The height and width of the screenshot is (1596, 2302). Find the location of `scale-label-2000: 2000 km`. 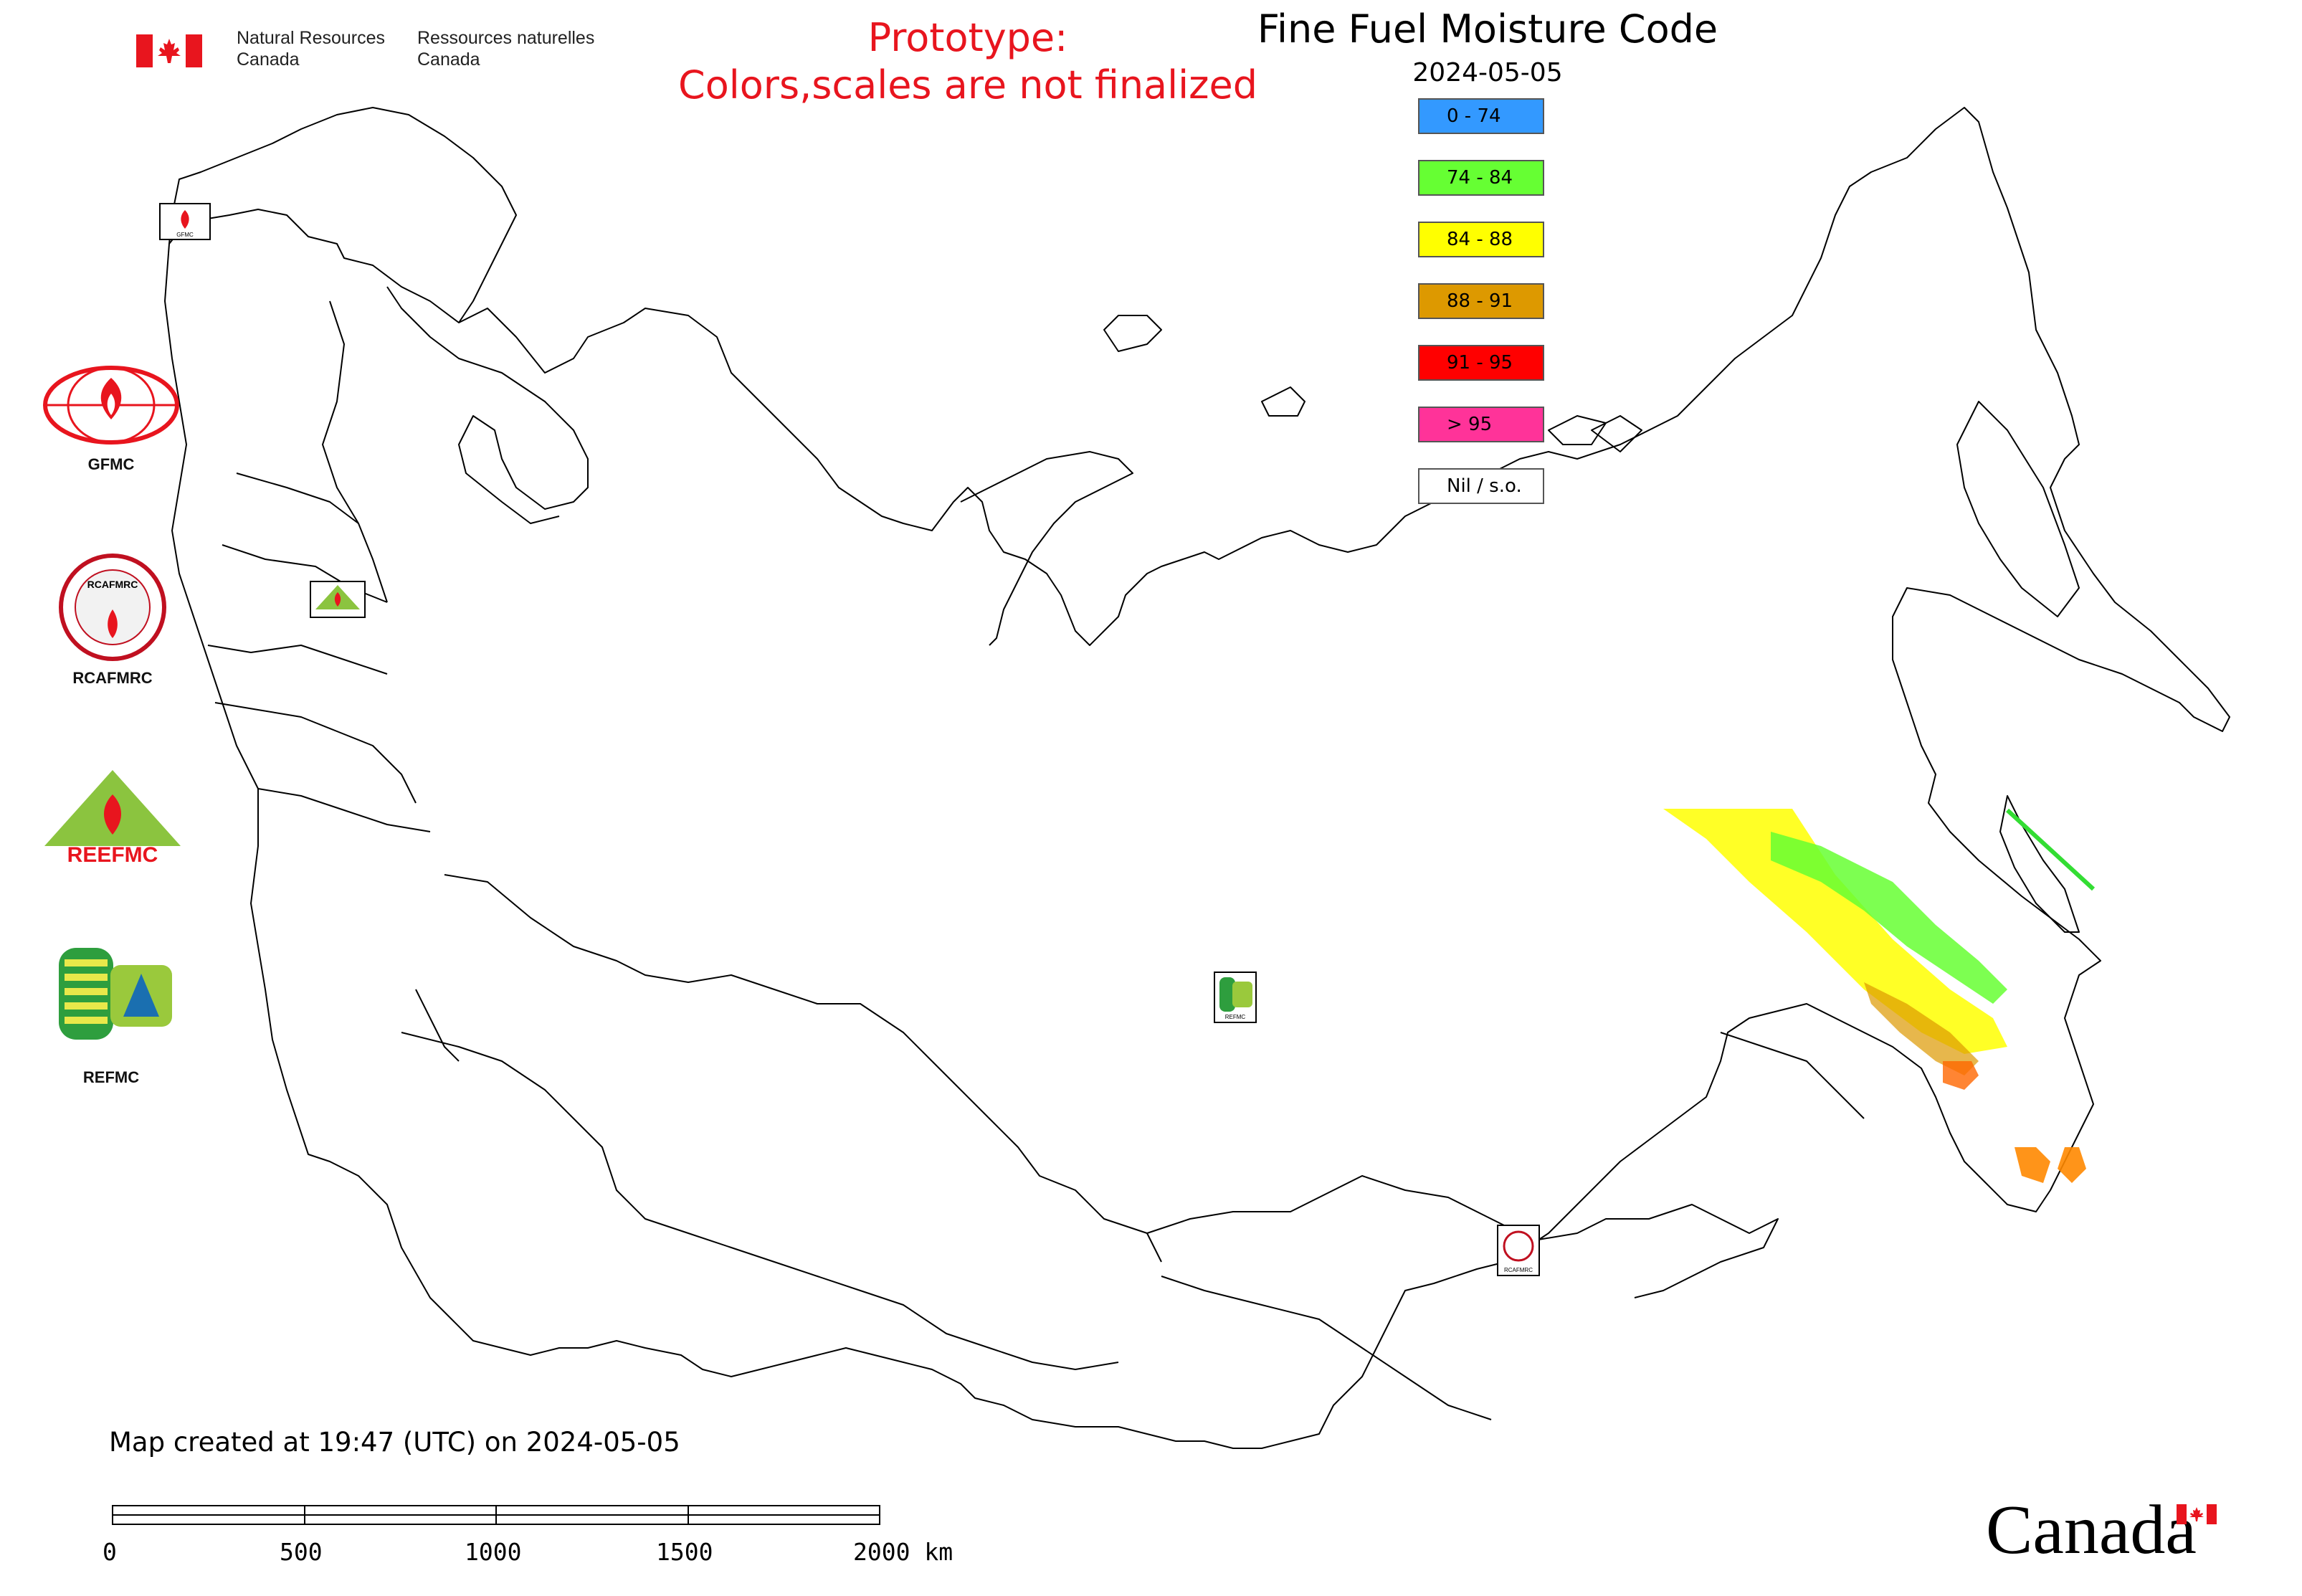

scale-label-2000: 2000 km is located at coordinates (903, 1552).